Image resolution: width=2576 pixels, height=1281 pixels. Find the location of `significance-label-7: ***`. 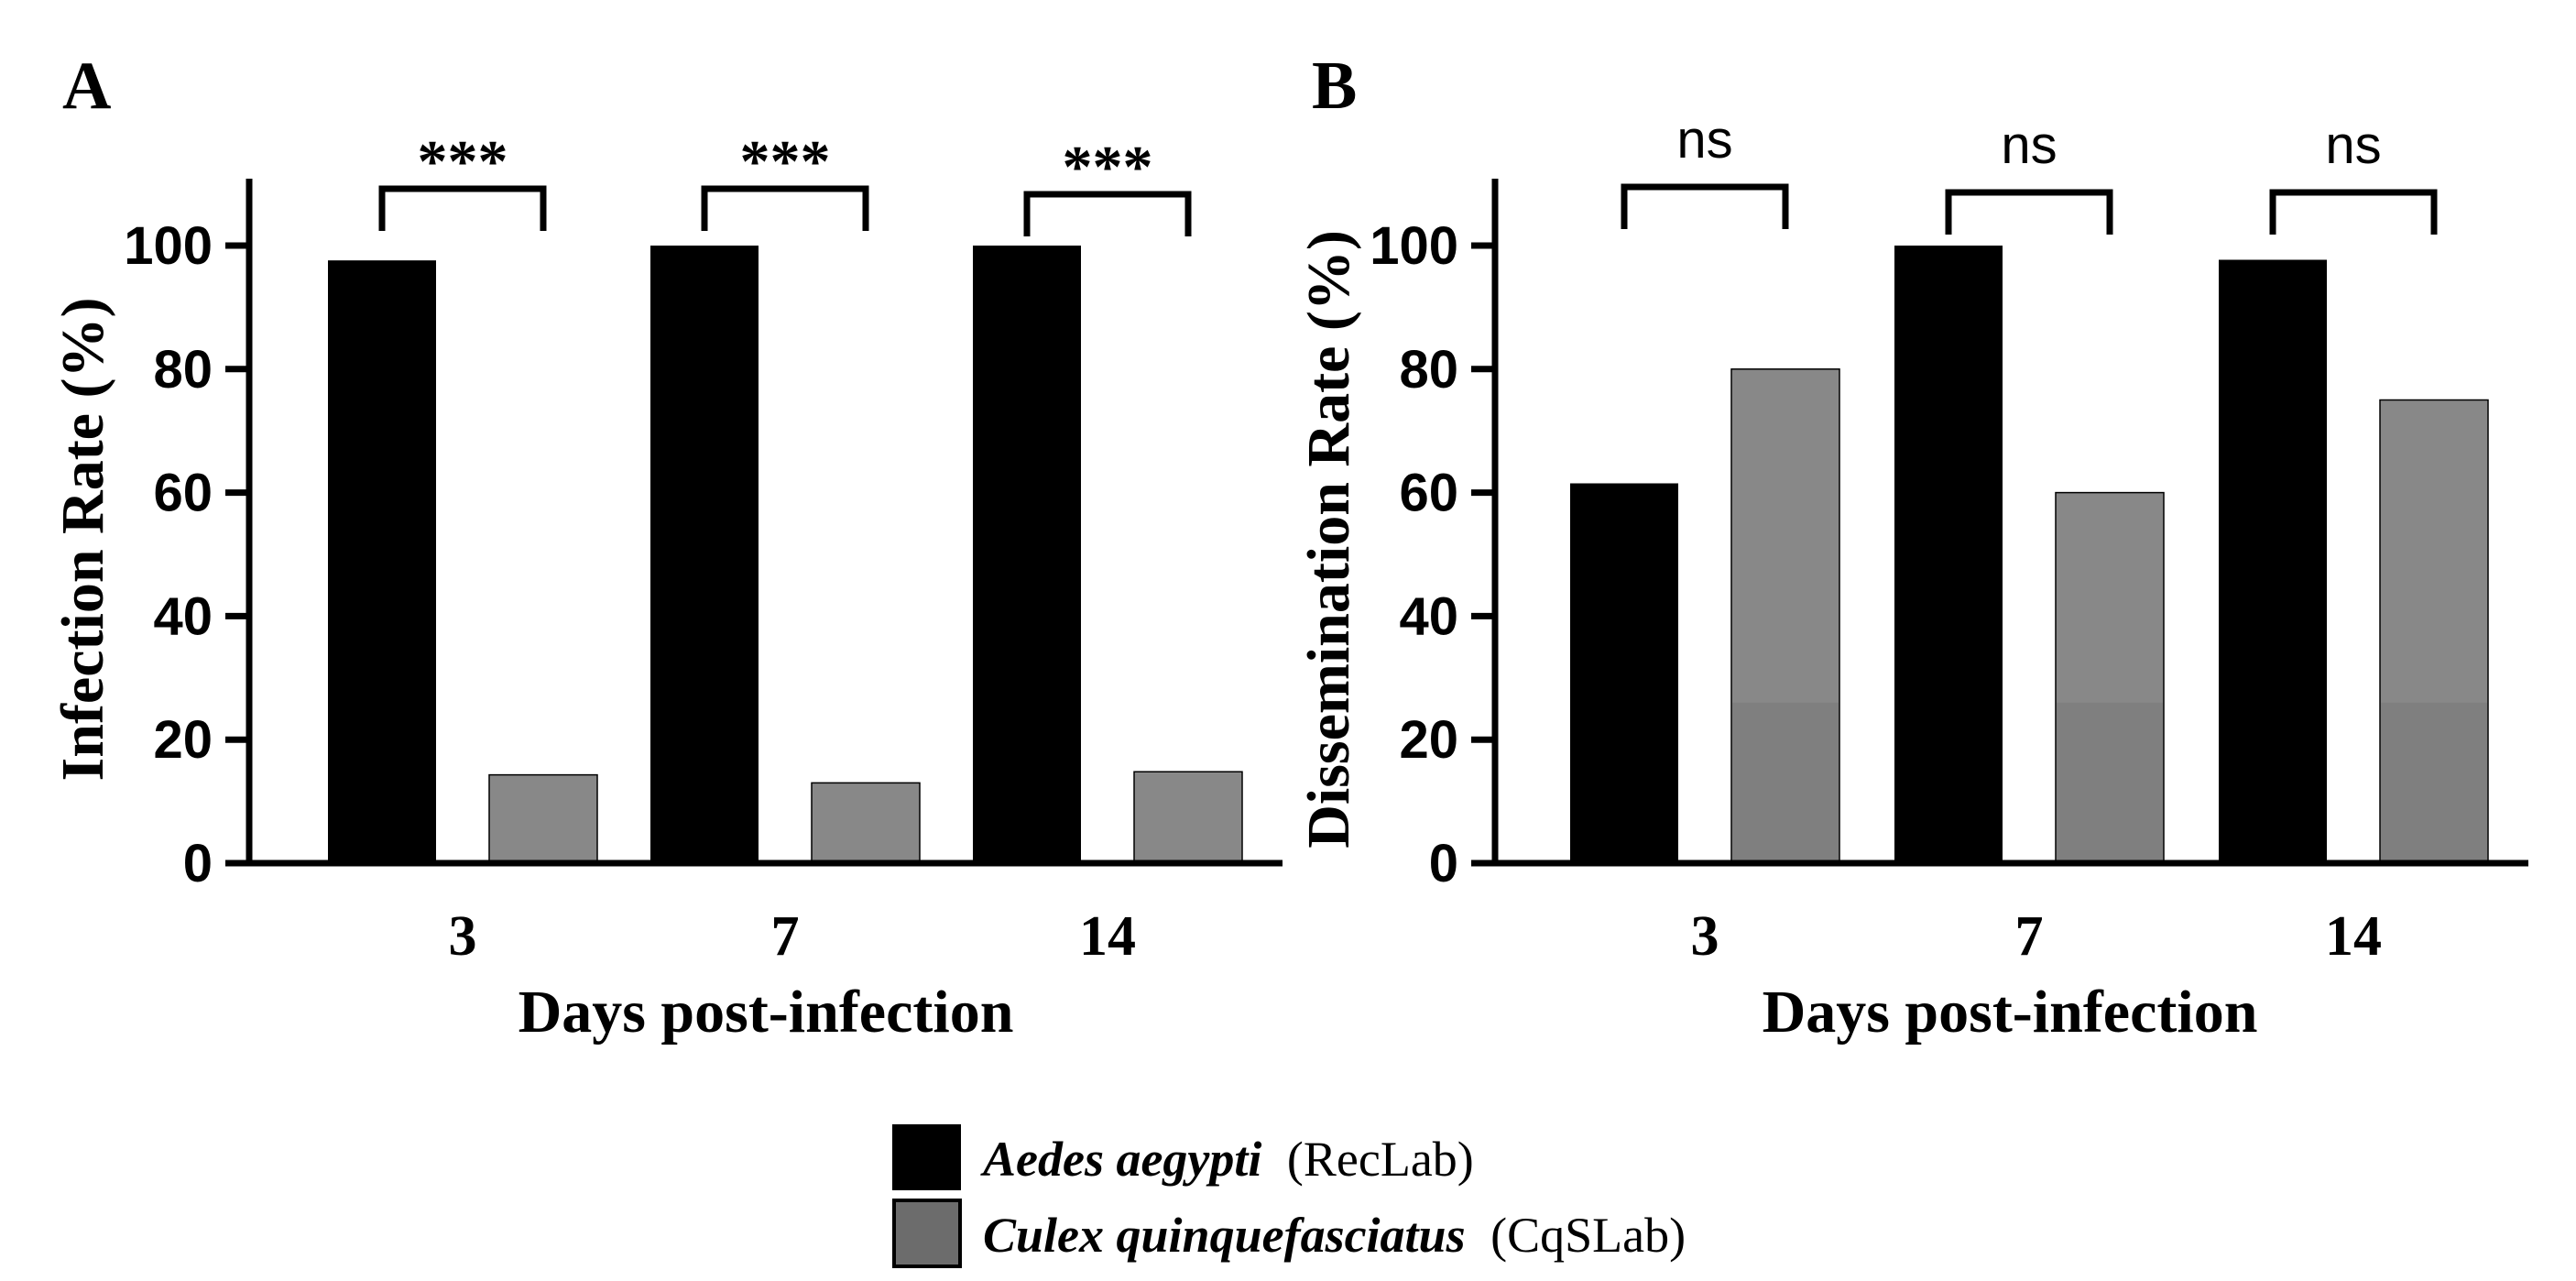

significance-label-7: *** is located at coordinates (786, 161).